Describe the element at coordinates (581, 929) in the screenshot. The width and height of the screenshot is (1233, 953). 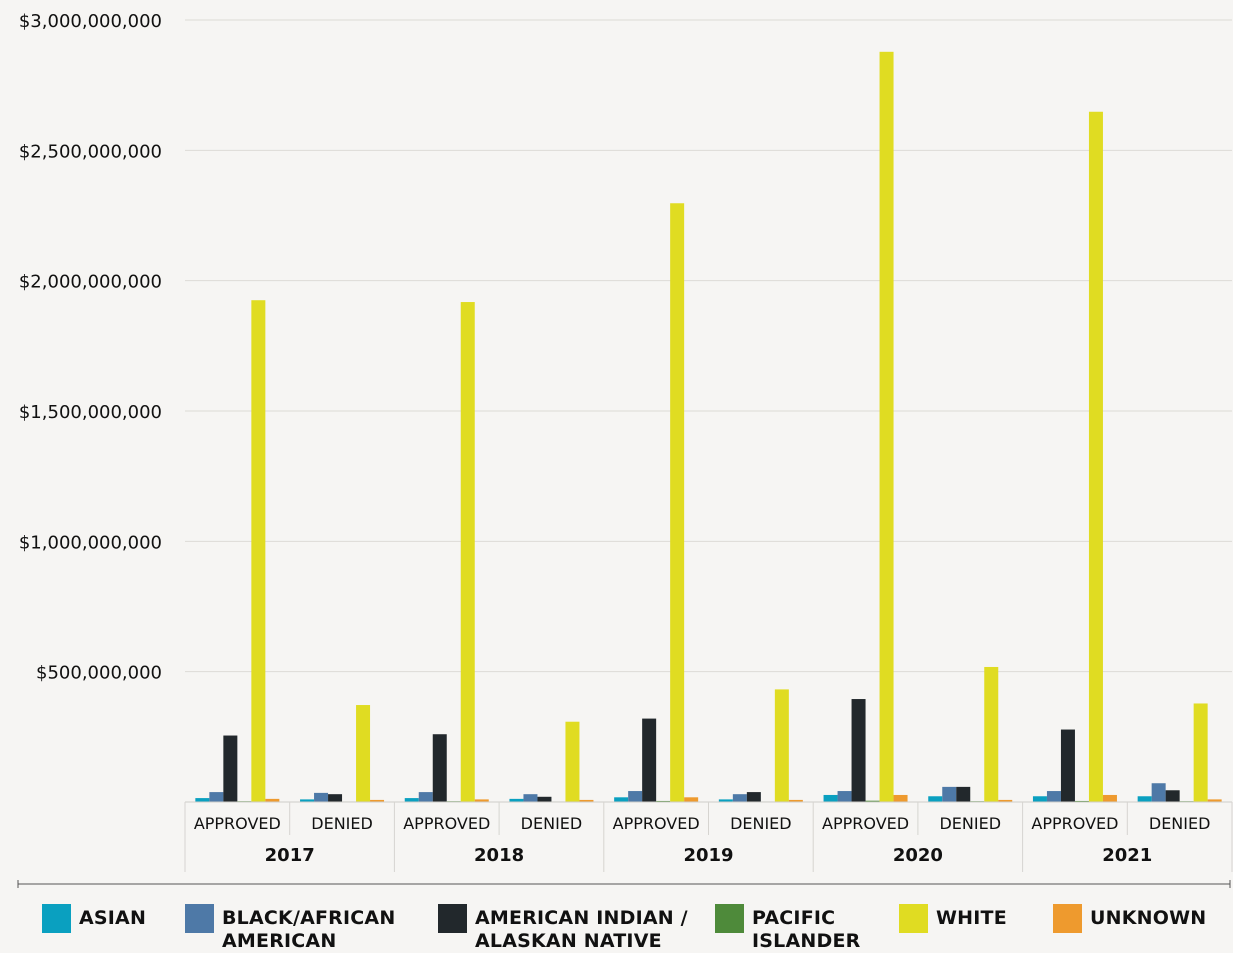
I see `legend-label: AMERICAN INDIAN / ALASKAN NATIVE` at that location.